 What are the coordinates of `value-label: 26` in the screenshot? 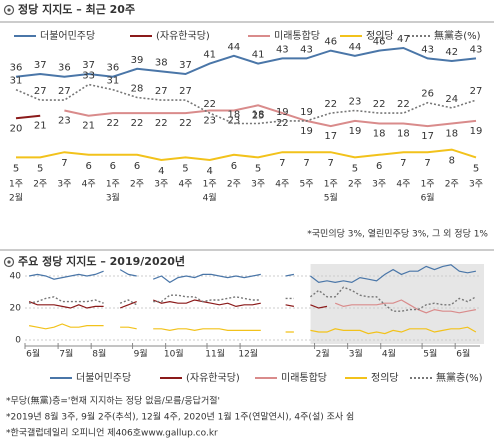 It's located at (427, 94).